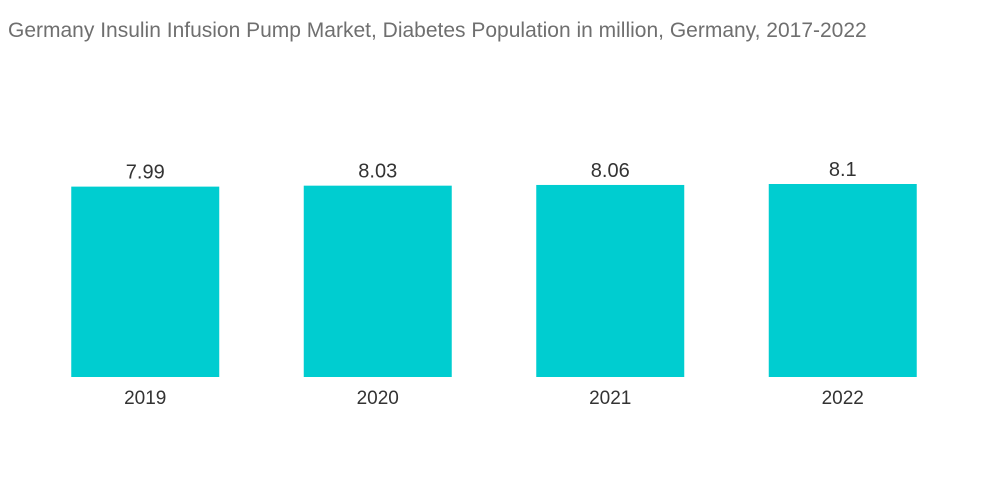 The image size is (1000, 504). I want to click on value-label-2019: 7.99, so click(145, 173).